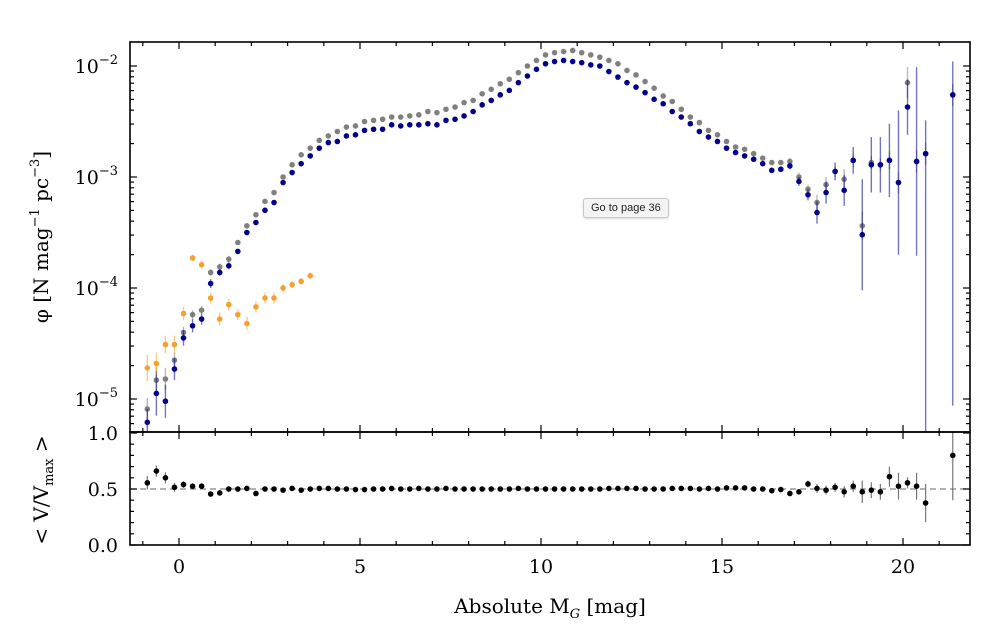  I want to click on top-y-axis-label: φ [N mag−1 pc−3], so click(40, 237).